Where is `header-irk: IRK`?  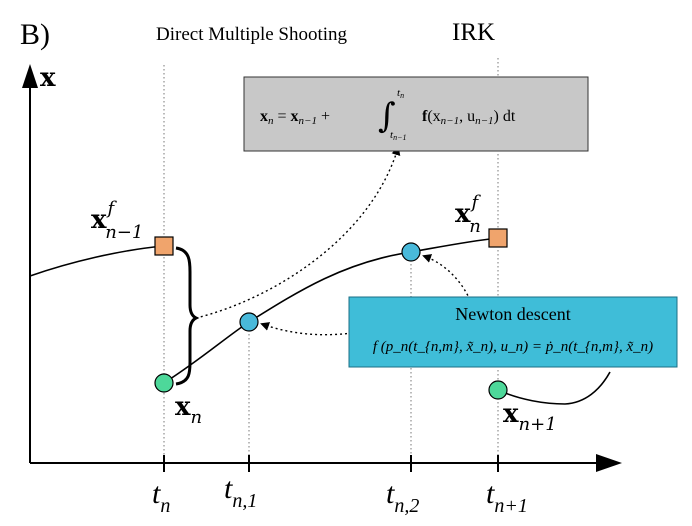 header-irk: IRK is located at coordinates (473, 32).